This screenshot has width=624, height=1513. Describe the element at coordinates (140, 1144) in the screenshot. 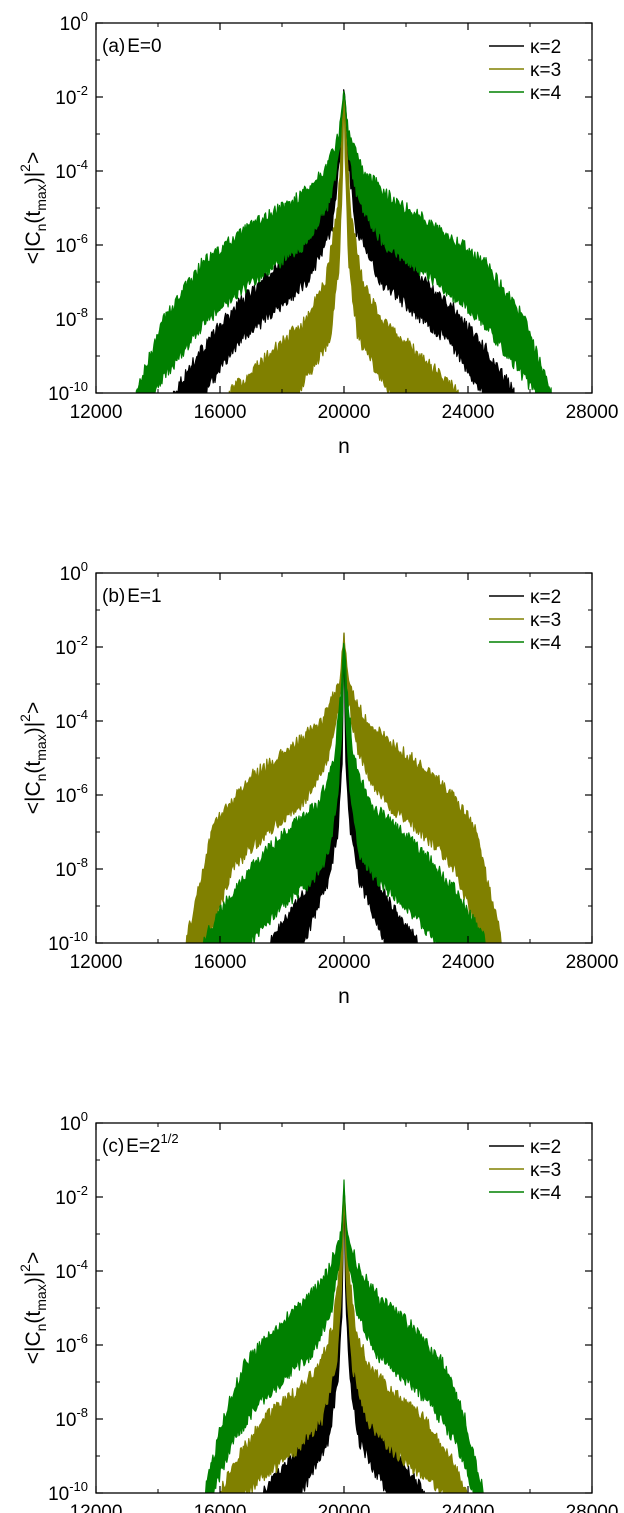

I see `panel-label: (c) E=21/2` at that location.